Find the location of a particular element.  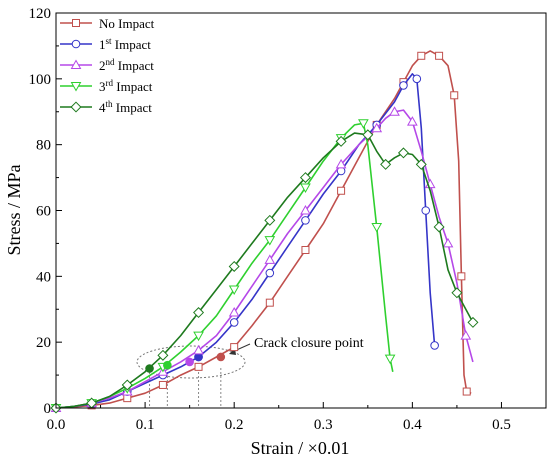

legend-item: 1st Impact is located at coordinates (105, 44).